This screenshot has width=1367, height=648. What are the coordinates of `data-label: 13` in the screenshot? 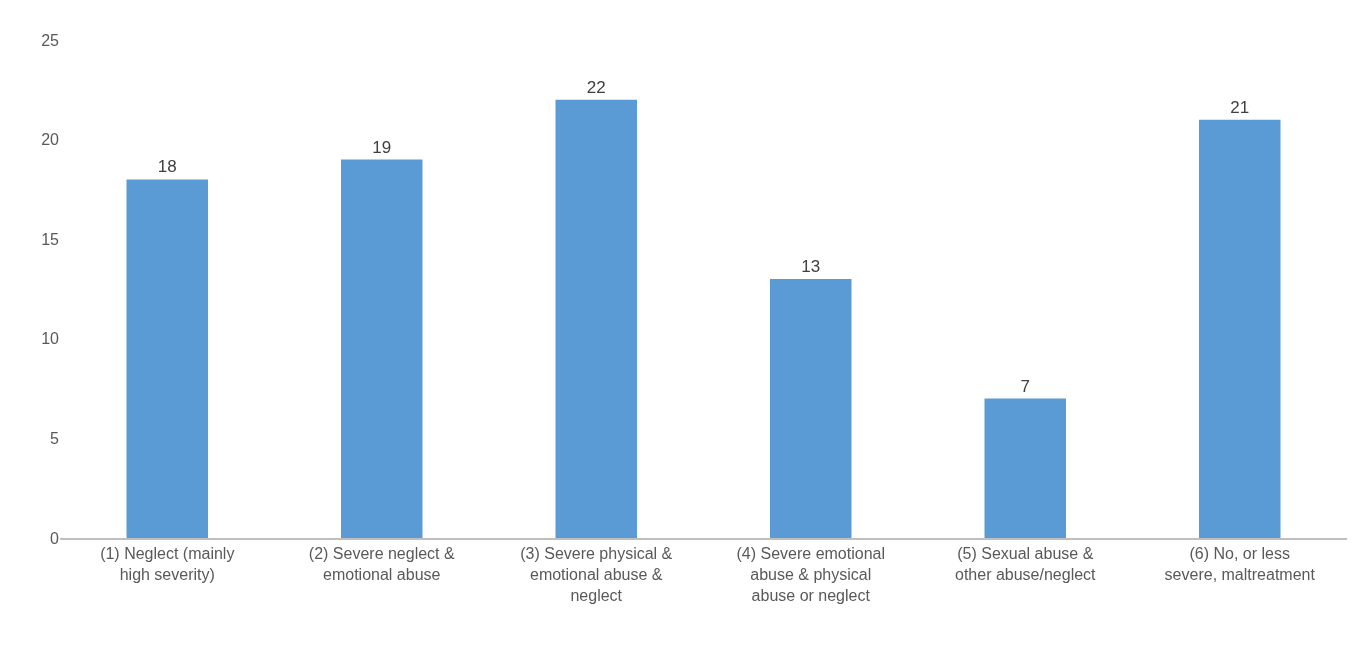 It's located at (811, 267).